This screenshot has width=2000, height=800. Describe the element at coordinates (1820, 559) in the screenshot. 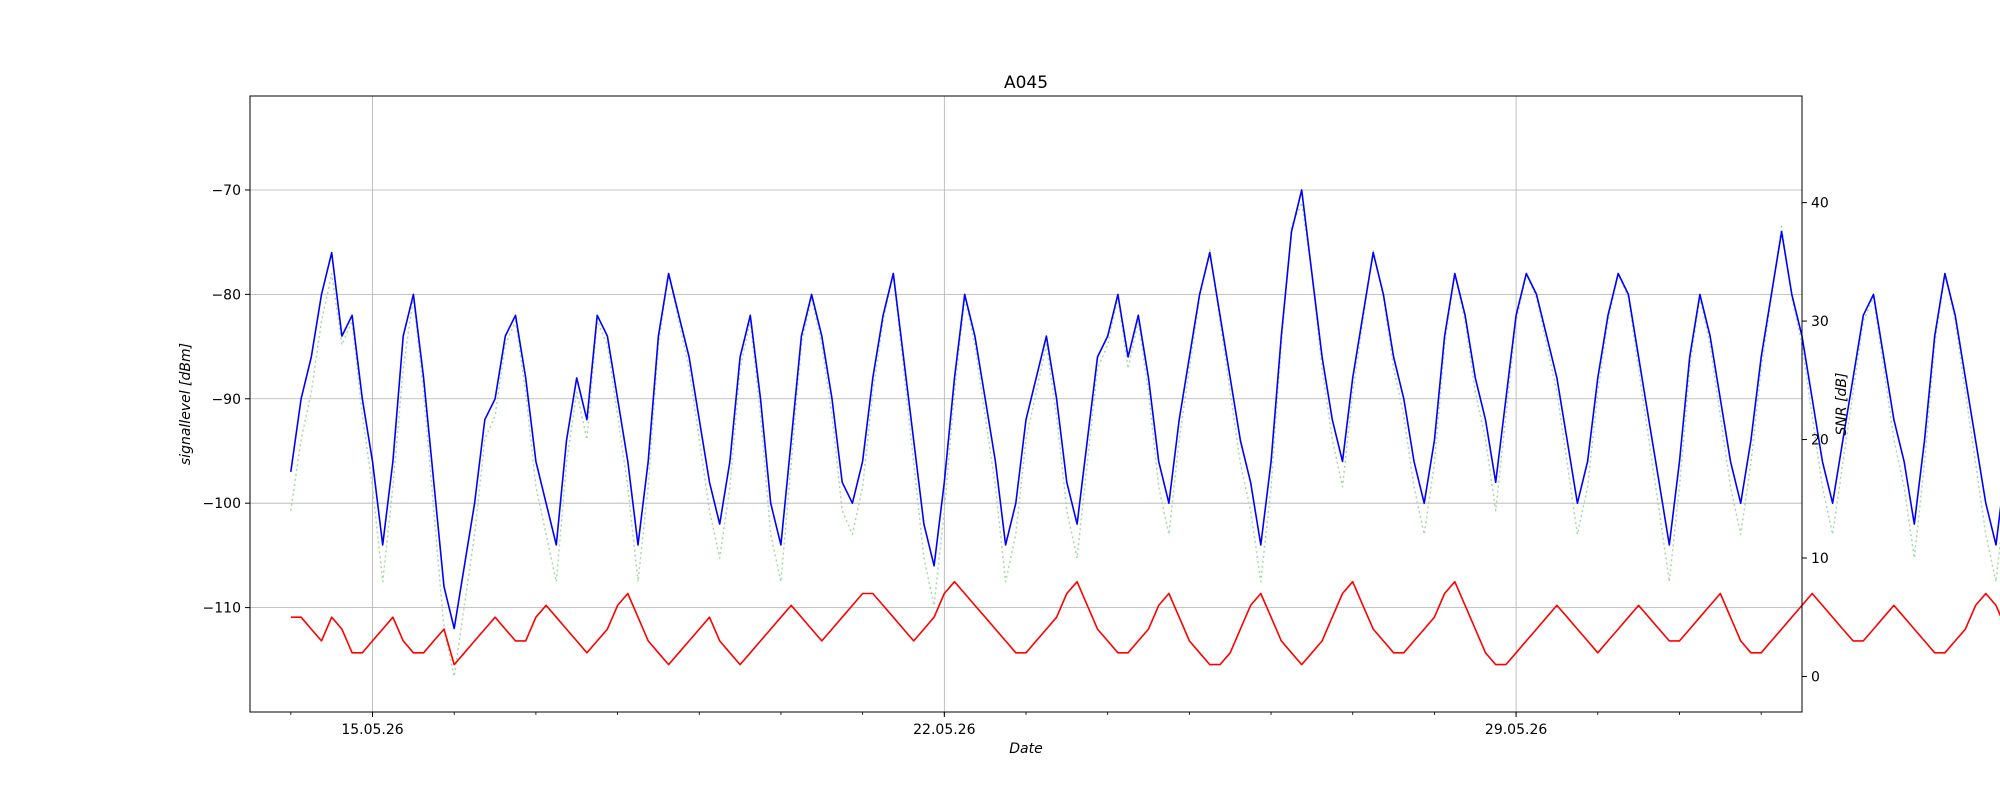

I see `y-right-tick-label: 10` at that location.